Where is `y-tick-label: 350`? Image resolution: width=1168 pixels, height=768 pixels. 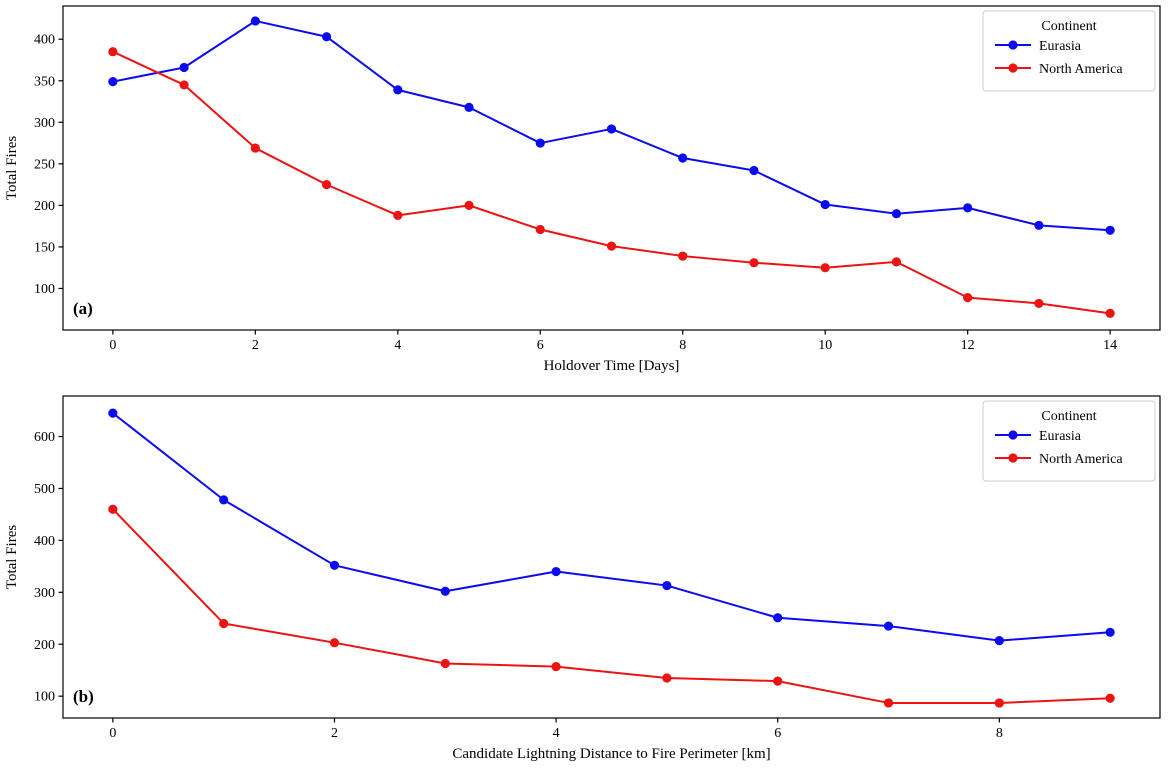
y-tick-label: 350 is located at coordinates (44, 81).